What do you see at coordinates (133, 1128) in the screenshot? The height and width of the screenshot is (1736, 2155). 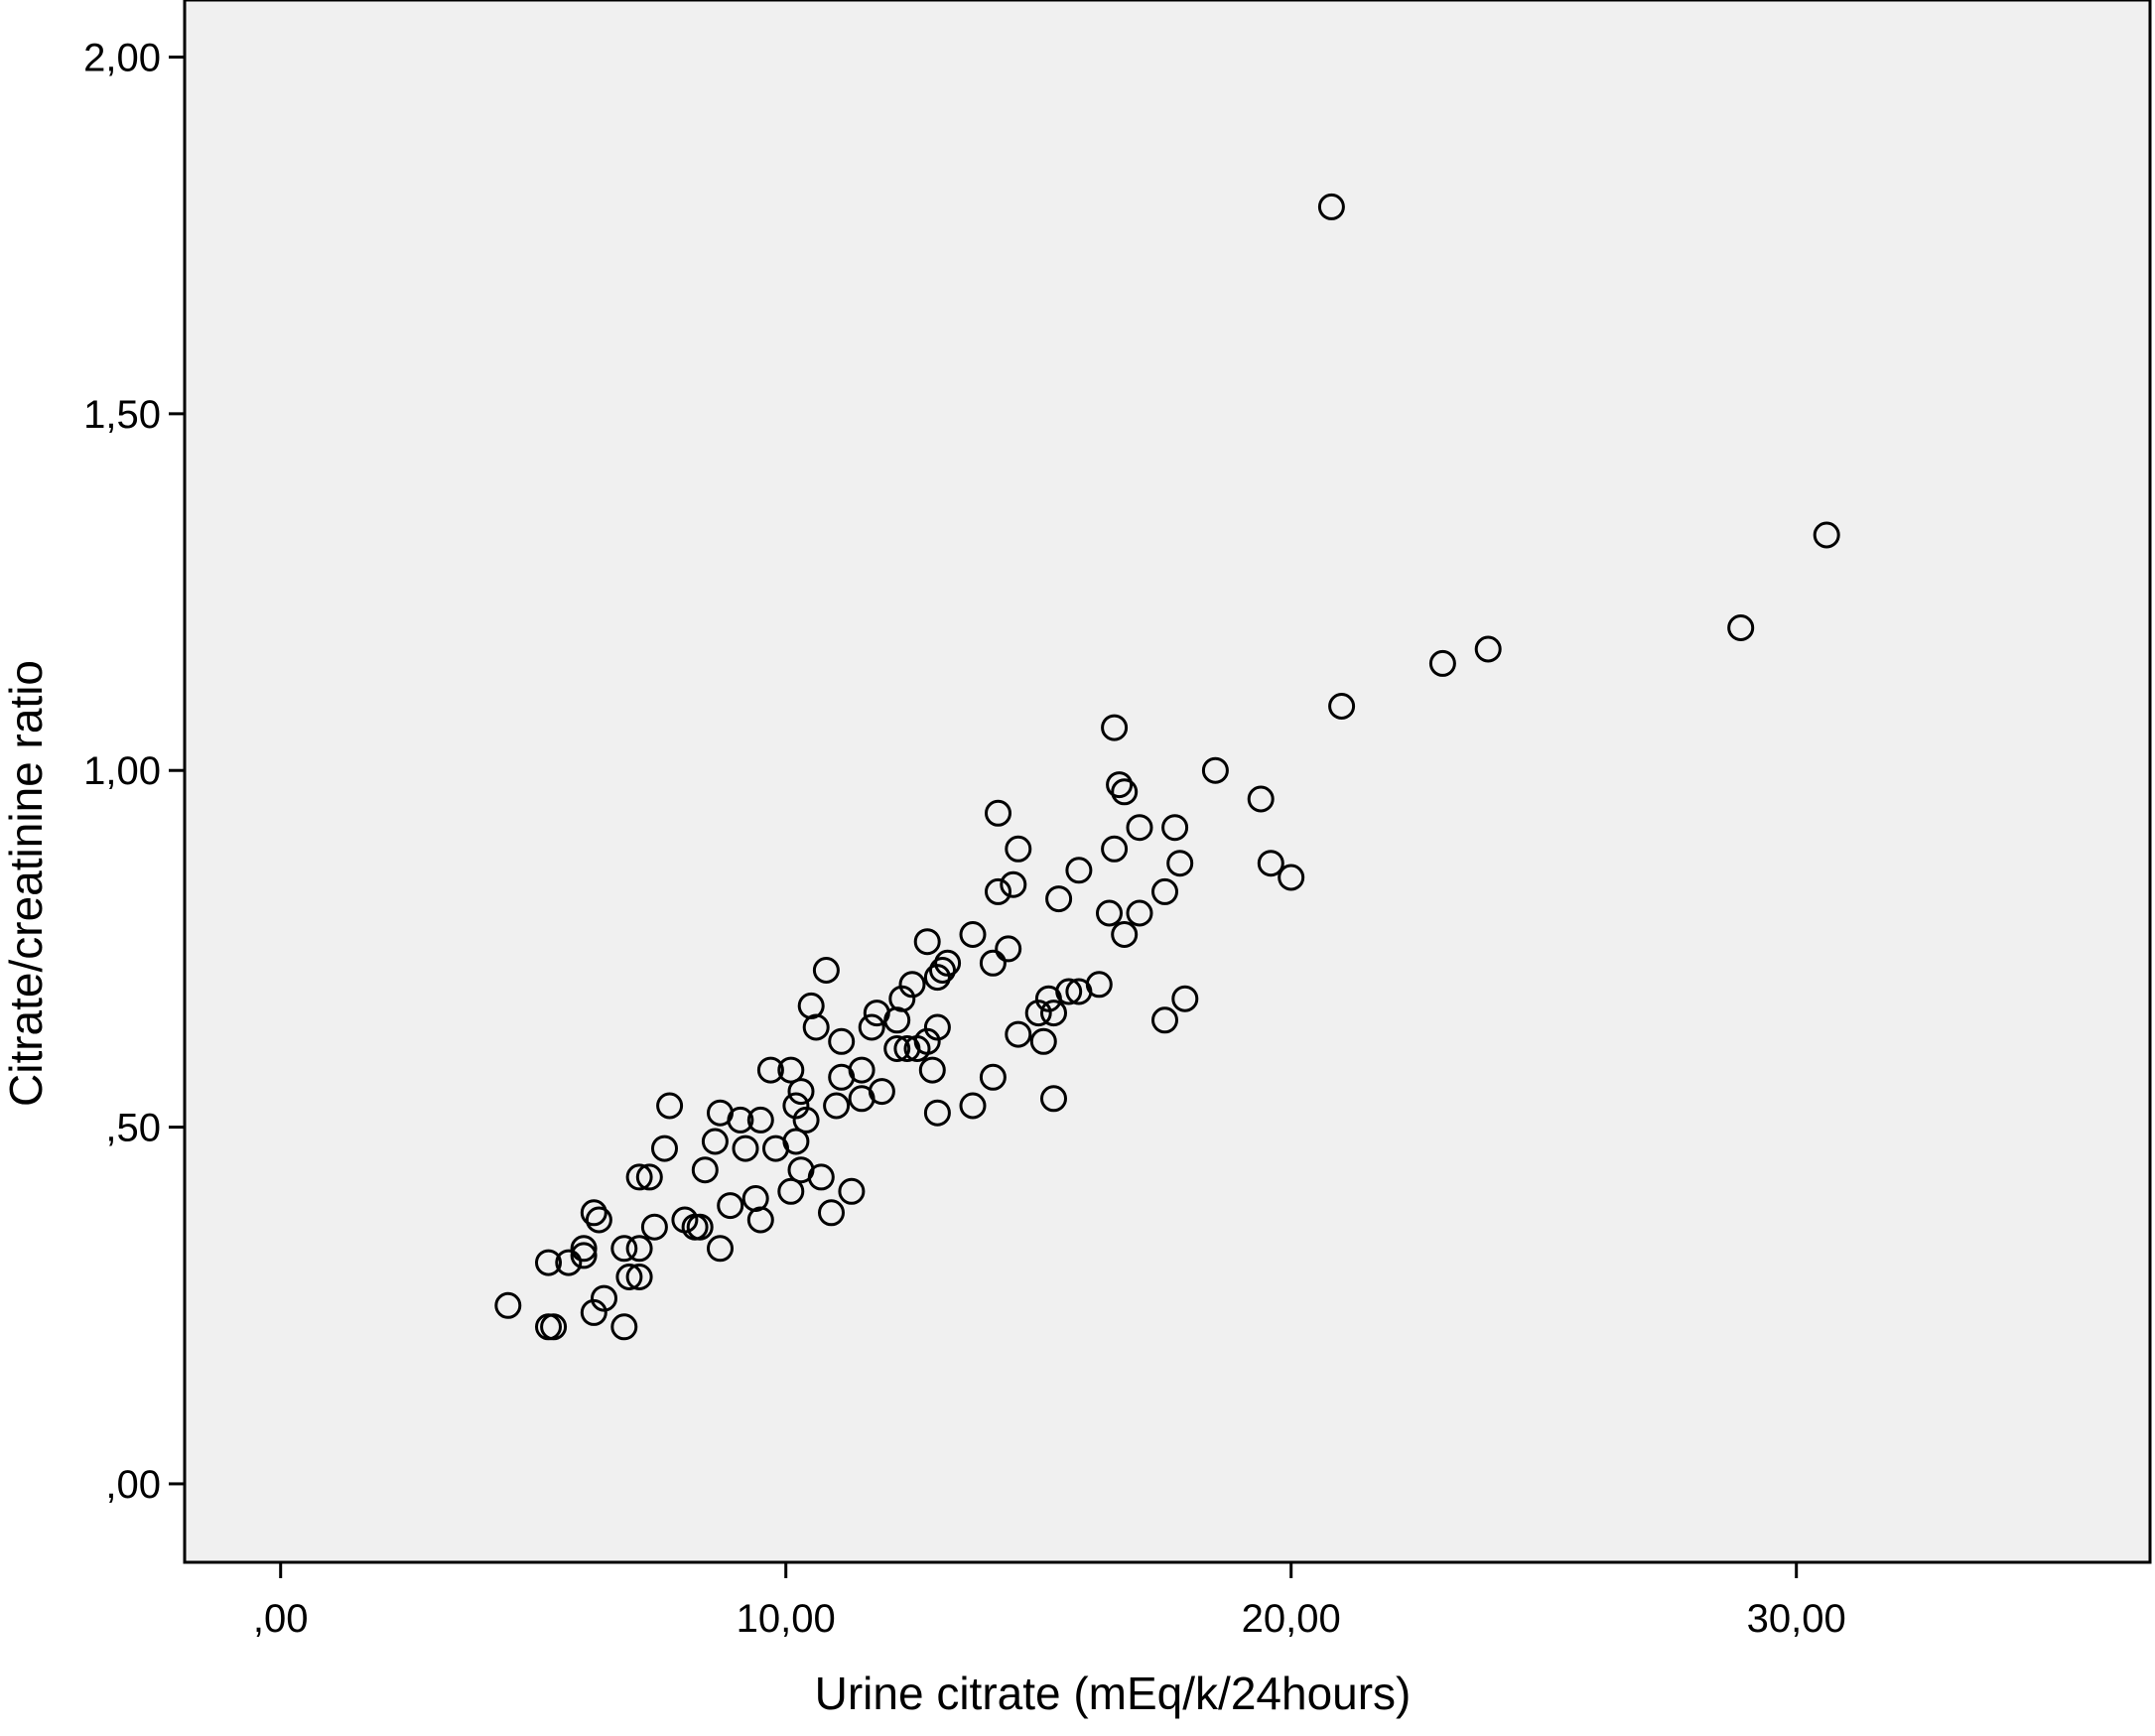 I see `y-tick-label: ,50` at bounding box center [133, 1128].